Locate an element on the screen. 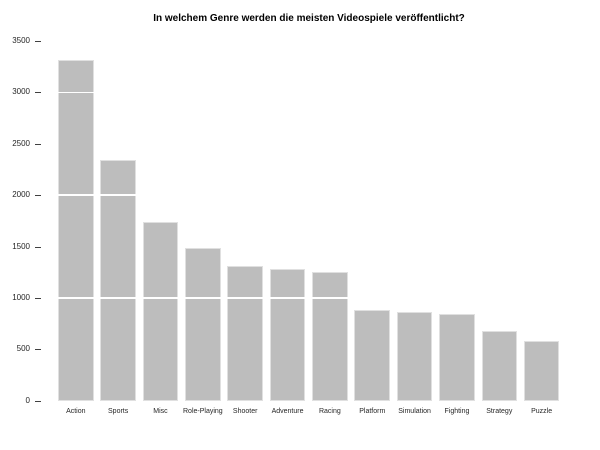 This screenshot has height=450, width=600. bar-sports is located at coordinates (118, 280).